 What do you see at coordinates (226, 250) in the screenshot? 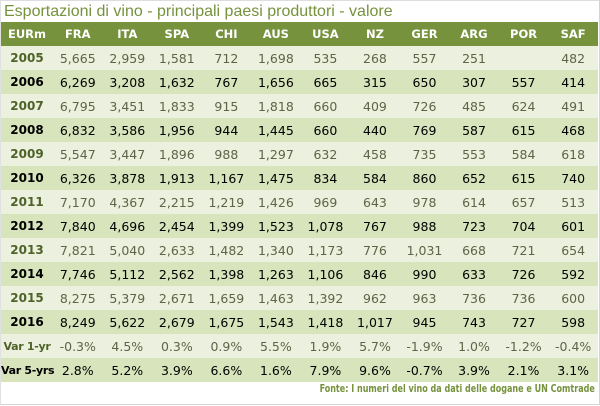
I see `table-cell: 1,482` at bounding box center [226, 250].